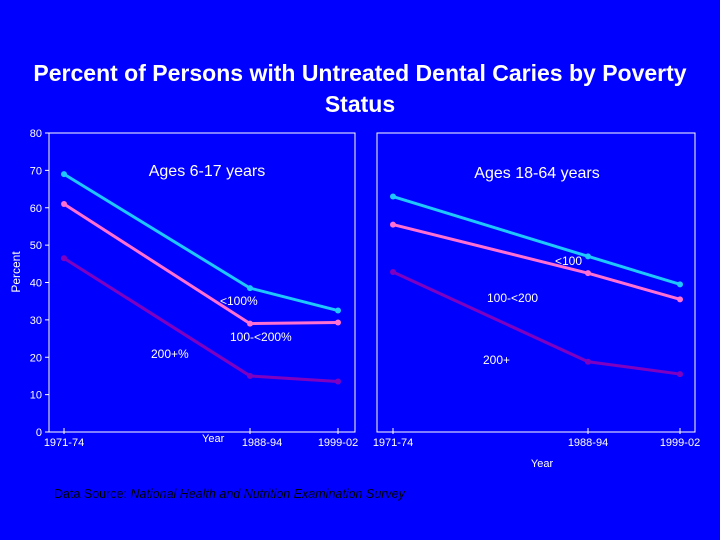  What do you see at coordinates (536, 173) in the screenshot?
I see `panel-title-ages-18-64: Ages 18-64 years` at bounding box center [536, 173].